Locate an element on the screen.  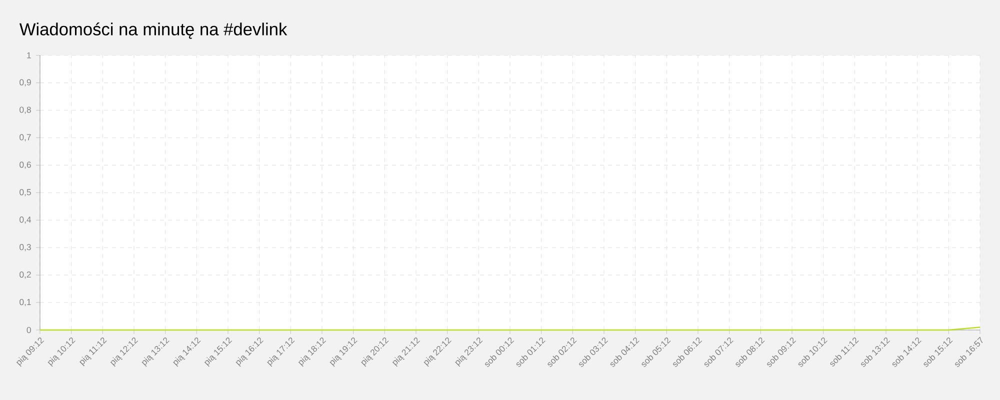
y-tick-label: 0,4 is located at coordinates (26, 220).